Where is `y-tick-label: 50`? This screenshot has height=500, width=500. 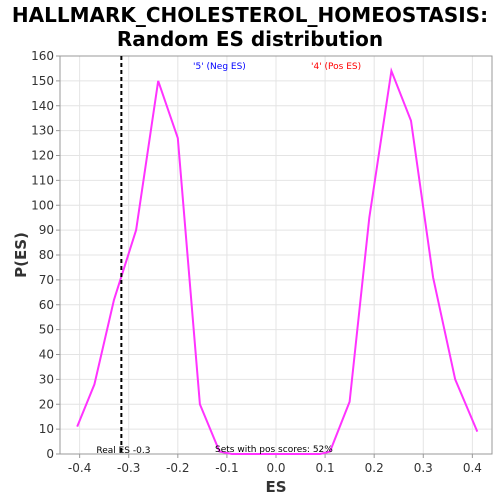
y-tick-label: 50 is located at coordinates (46, 330).